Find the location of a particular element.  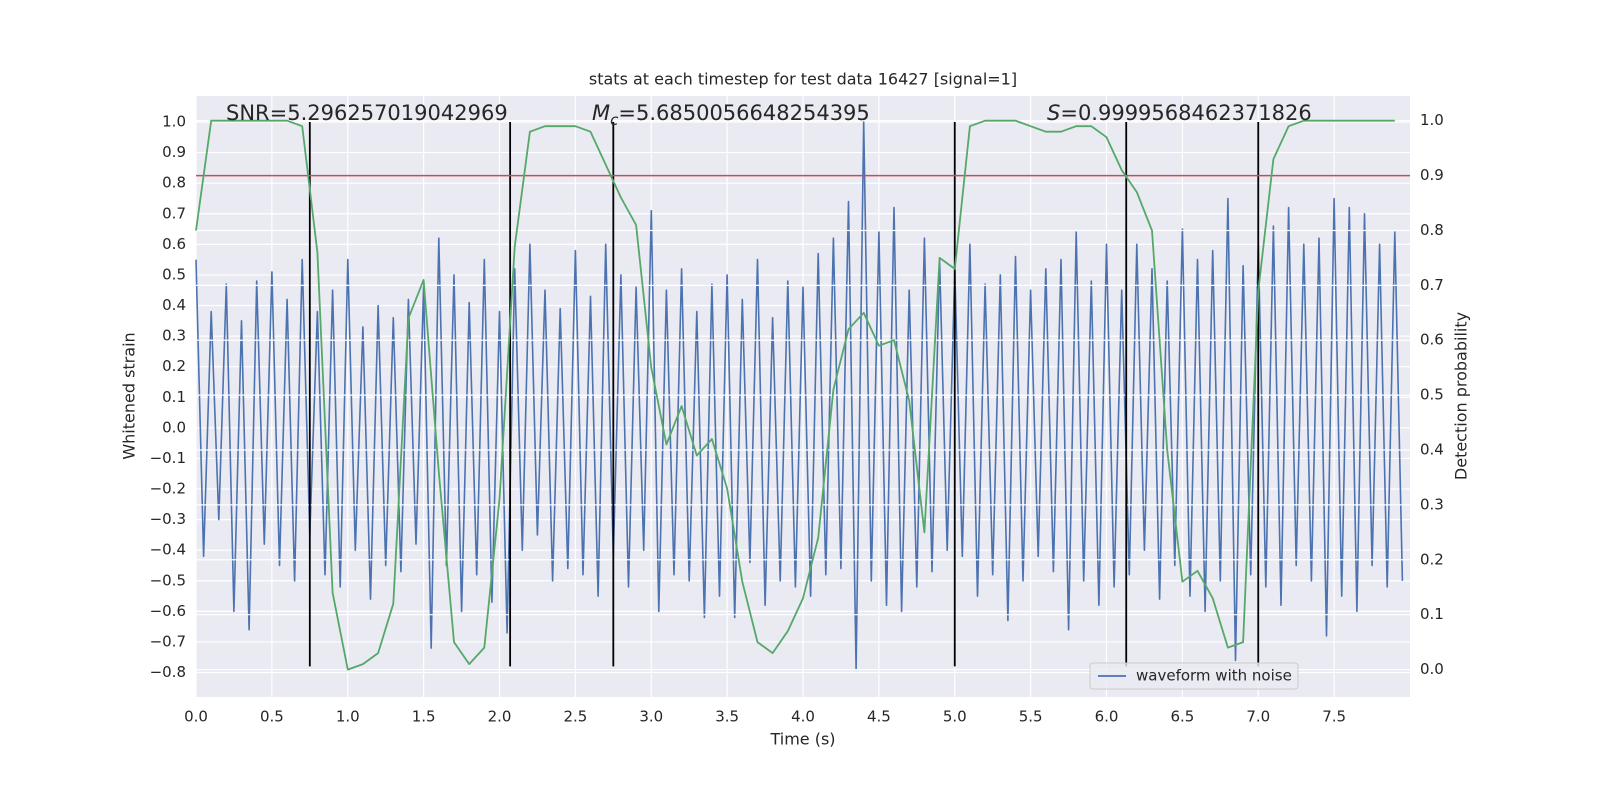

annotation: S=0.9999568462371826 is located at coordinates (1179, 113).